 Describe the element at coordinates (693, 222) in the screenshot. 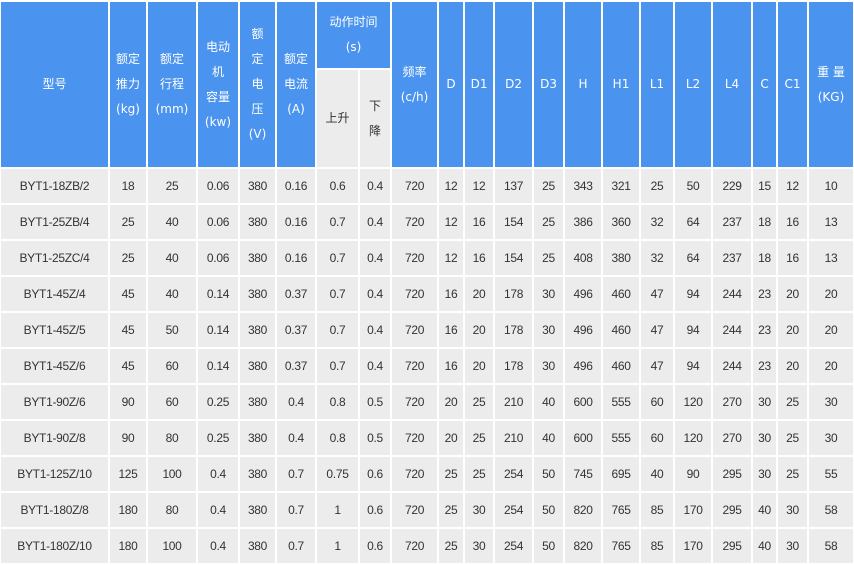

I see `table-cell: 64` at that location.